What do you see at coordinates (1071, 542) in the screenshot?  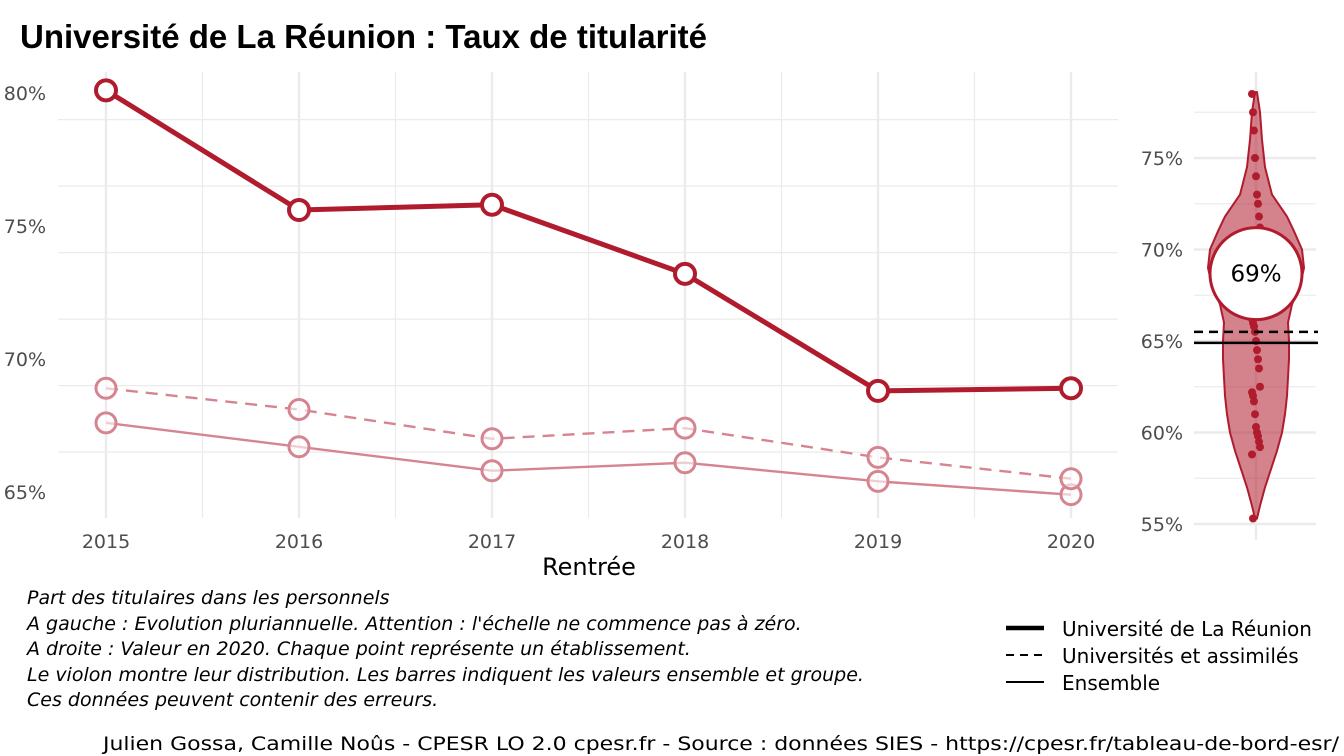 I see `x-tick-label: 2020` at bounding box center [1071, 542].